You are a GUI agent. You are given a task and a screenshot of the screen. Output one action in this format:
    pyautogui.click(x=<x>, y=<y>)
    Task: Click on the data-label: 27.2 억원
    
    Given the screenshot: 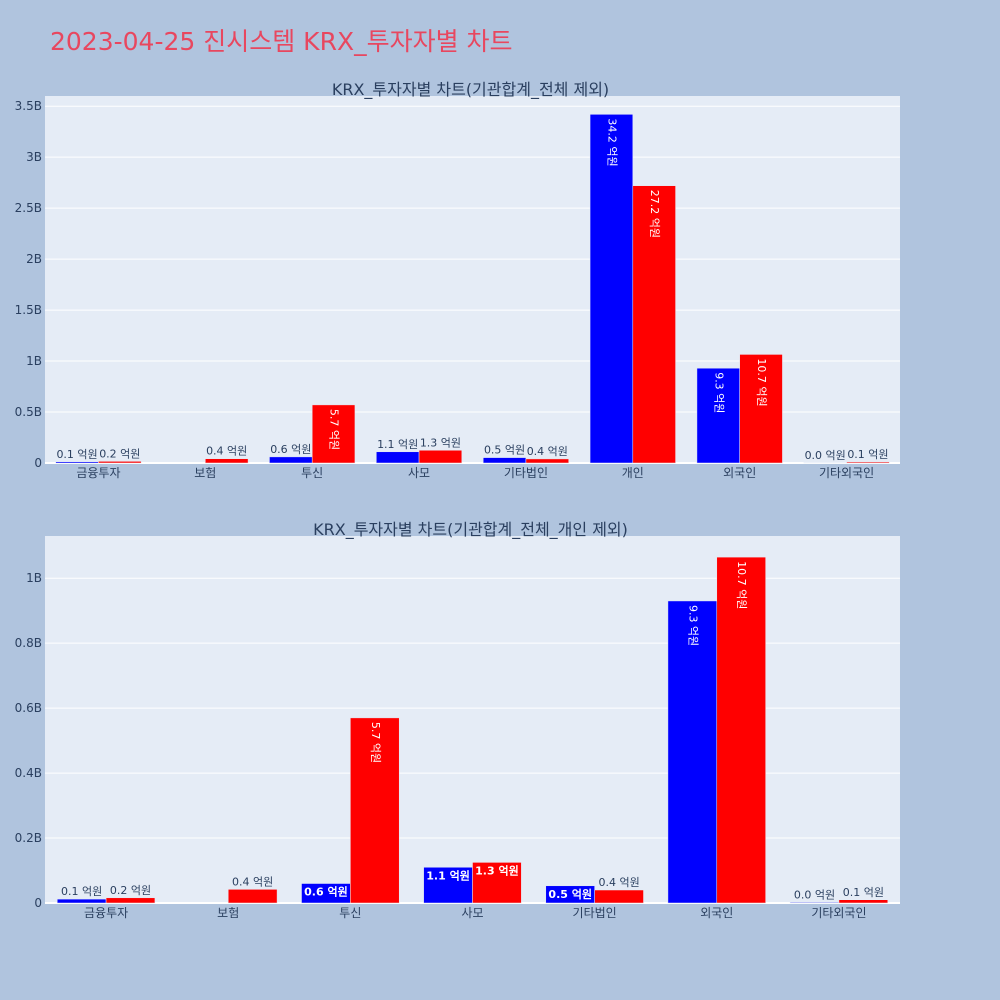 What is the action you would take?
    pyautogui.click(x=654, y=214)
    